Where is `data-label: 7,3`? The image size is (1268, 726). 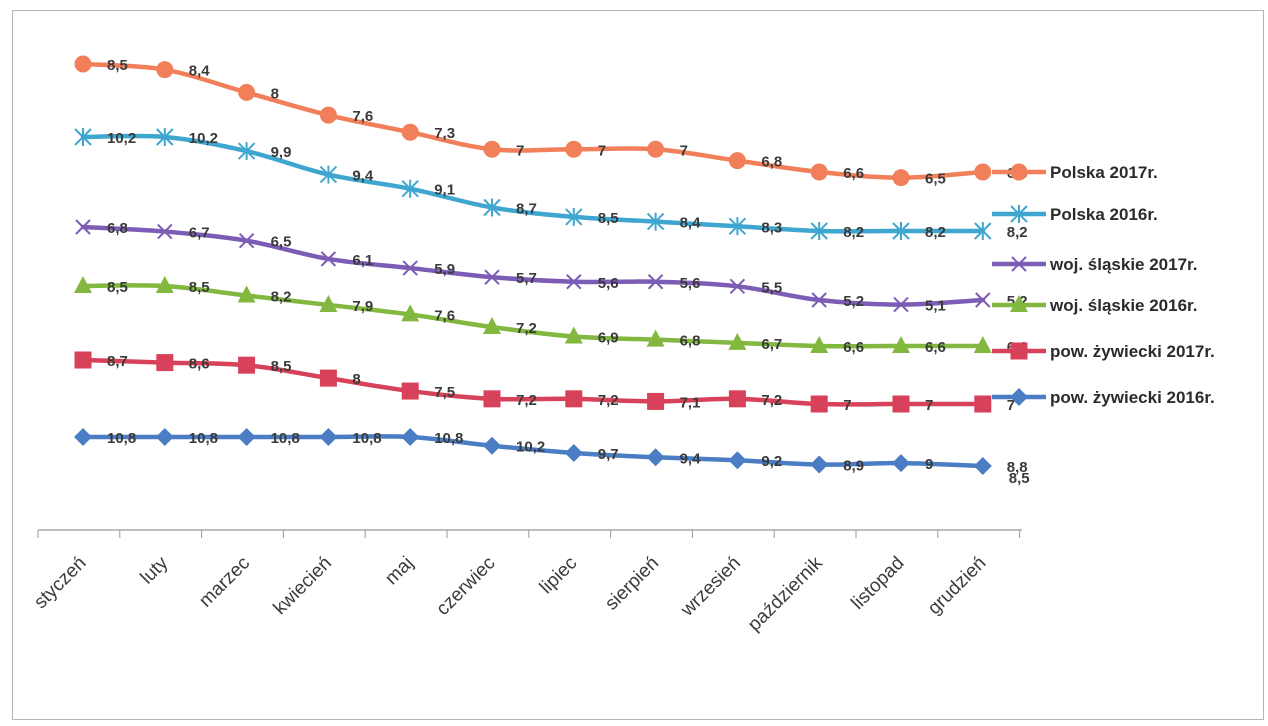 data-label: 7,3 is located at coordinates (444, 133).